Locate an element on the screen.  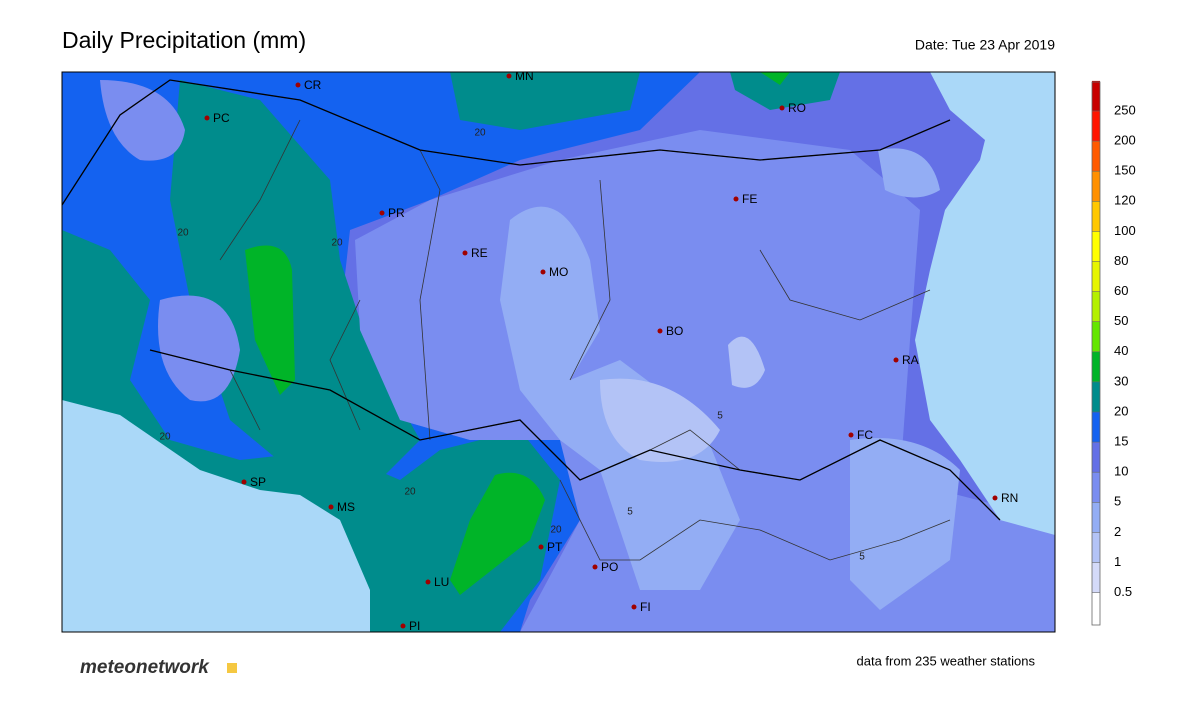
city-label: RN is located at coordinates (1009, 498).